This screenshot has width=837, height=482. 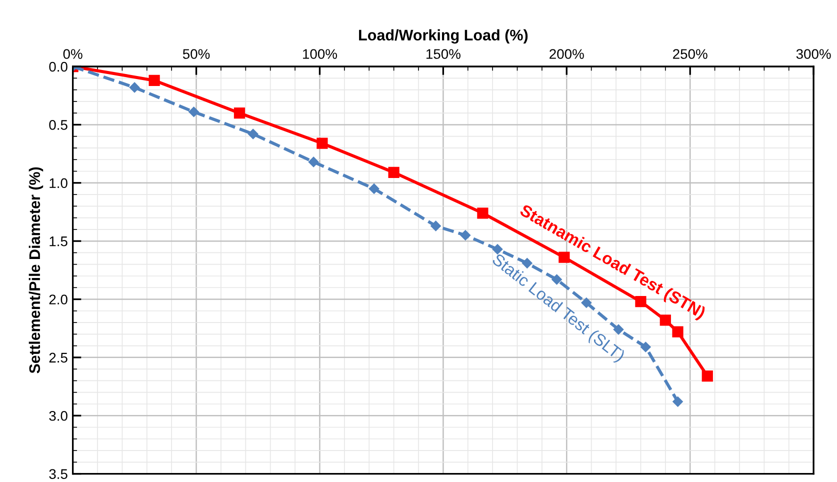 I want to click on y-tick-label: 1.0, so click(x=59, y=183).